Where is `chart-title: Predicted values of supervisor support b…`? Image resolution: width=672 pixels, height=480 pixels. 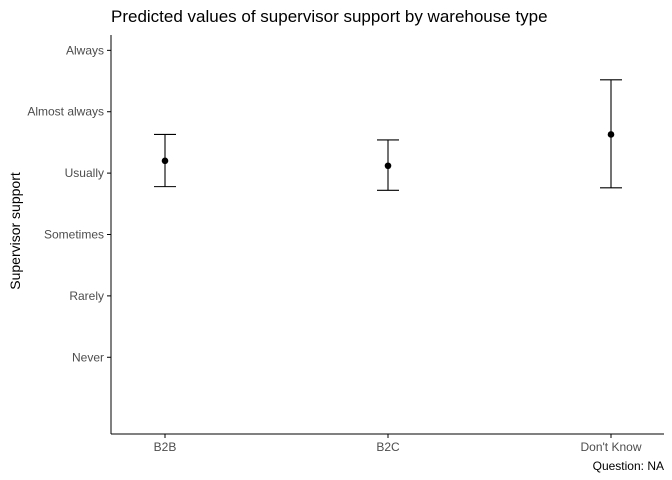
chart-title: Predicted values of supervisor support b… is located at coordinates (329, 16).